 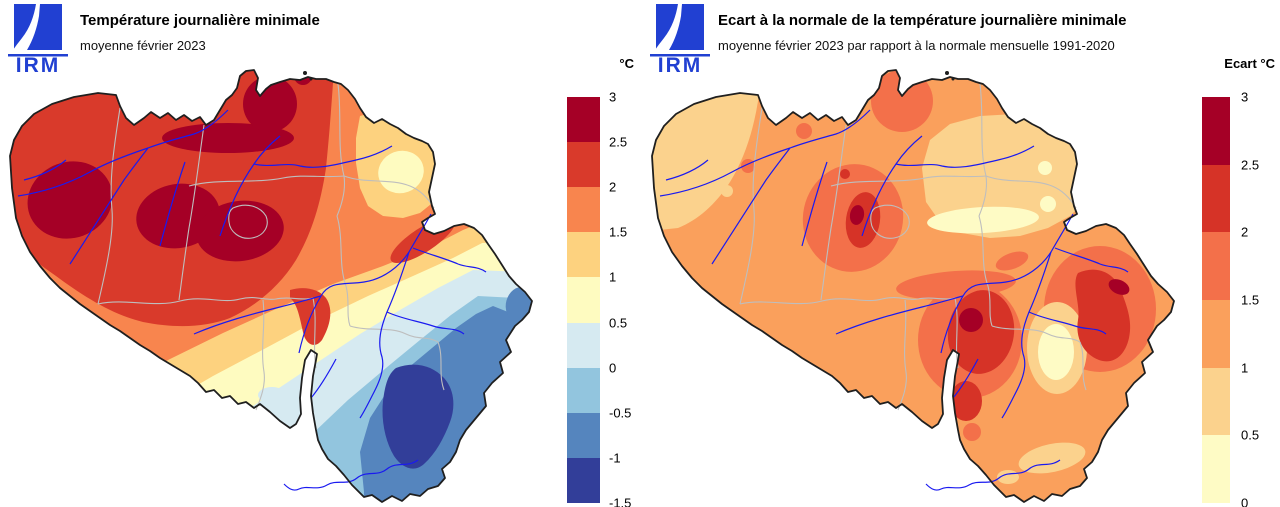 What do you see at coordinates (615, 458) in the screenshot?
I see `colorbar-tick-label: -1` at bounding box center [615, 458].